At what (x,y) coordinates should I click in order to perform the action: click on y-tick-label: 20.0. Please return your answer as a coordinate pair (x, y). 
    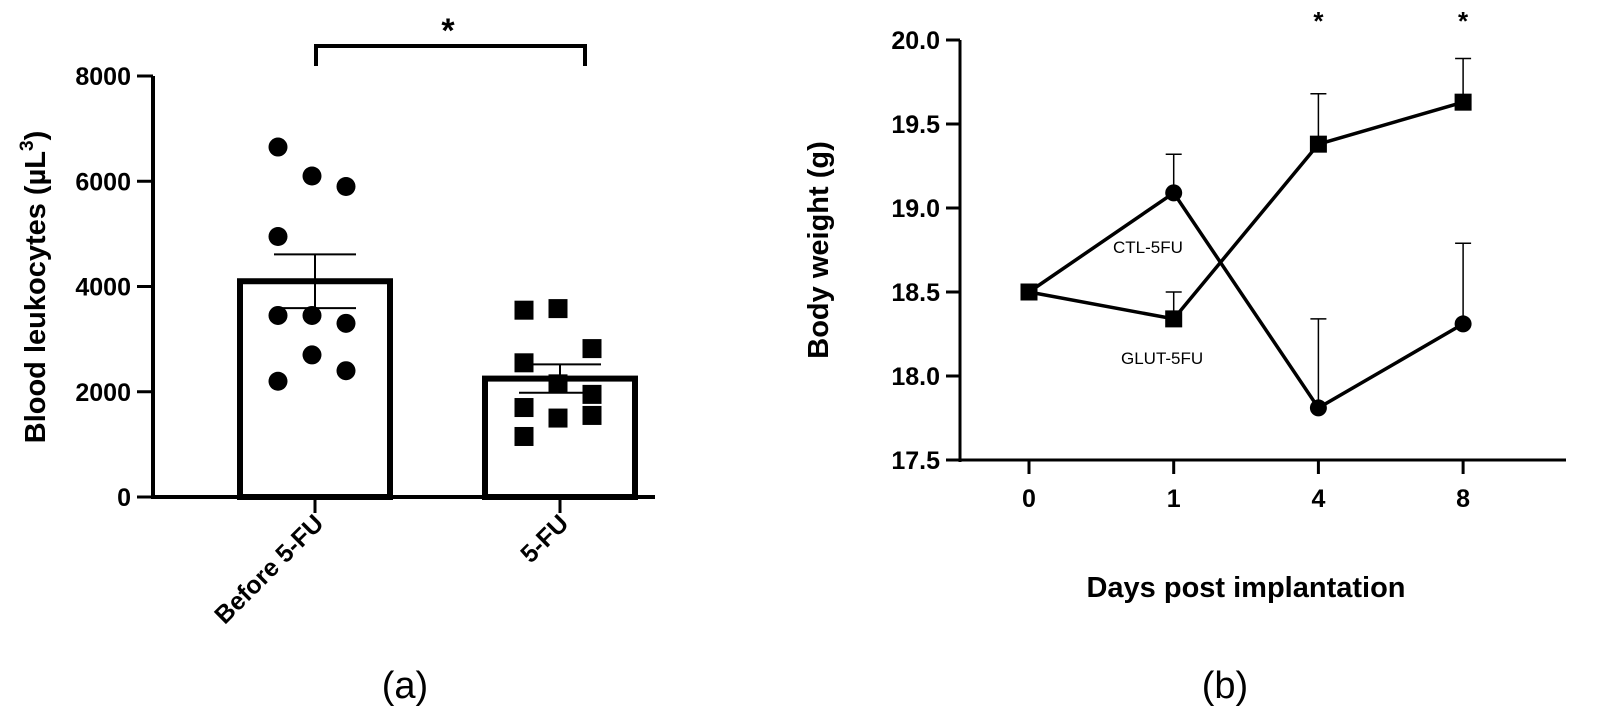
    Looking at the image, I should click on (915, 41).